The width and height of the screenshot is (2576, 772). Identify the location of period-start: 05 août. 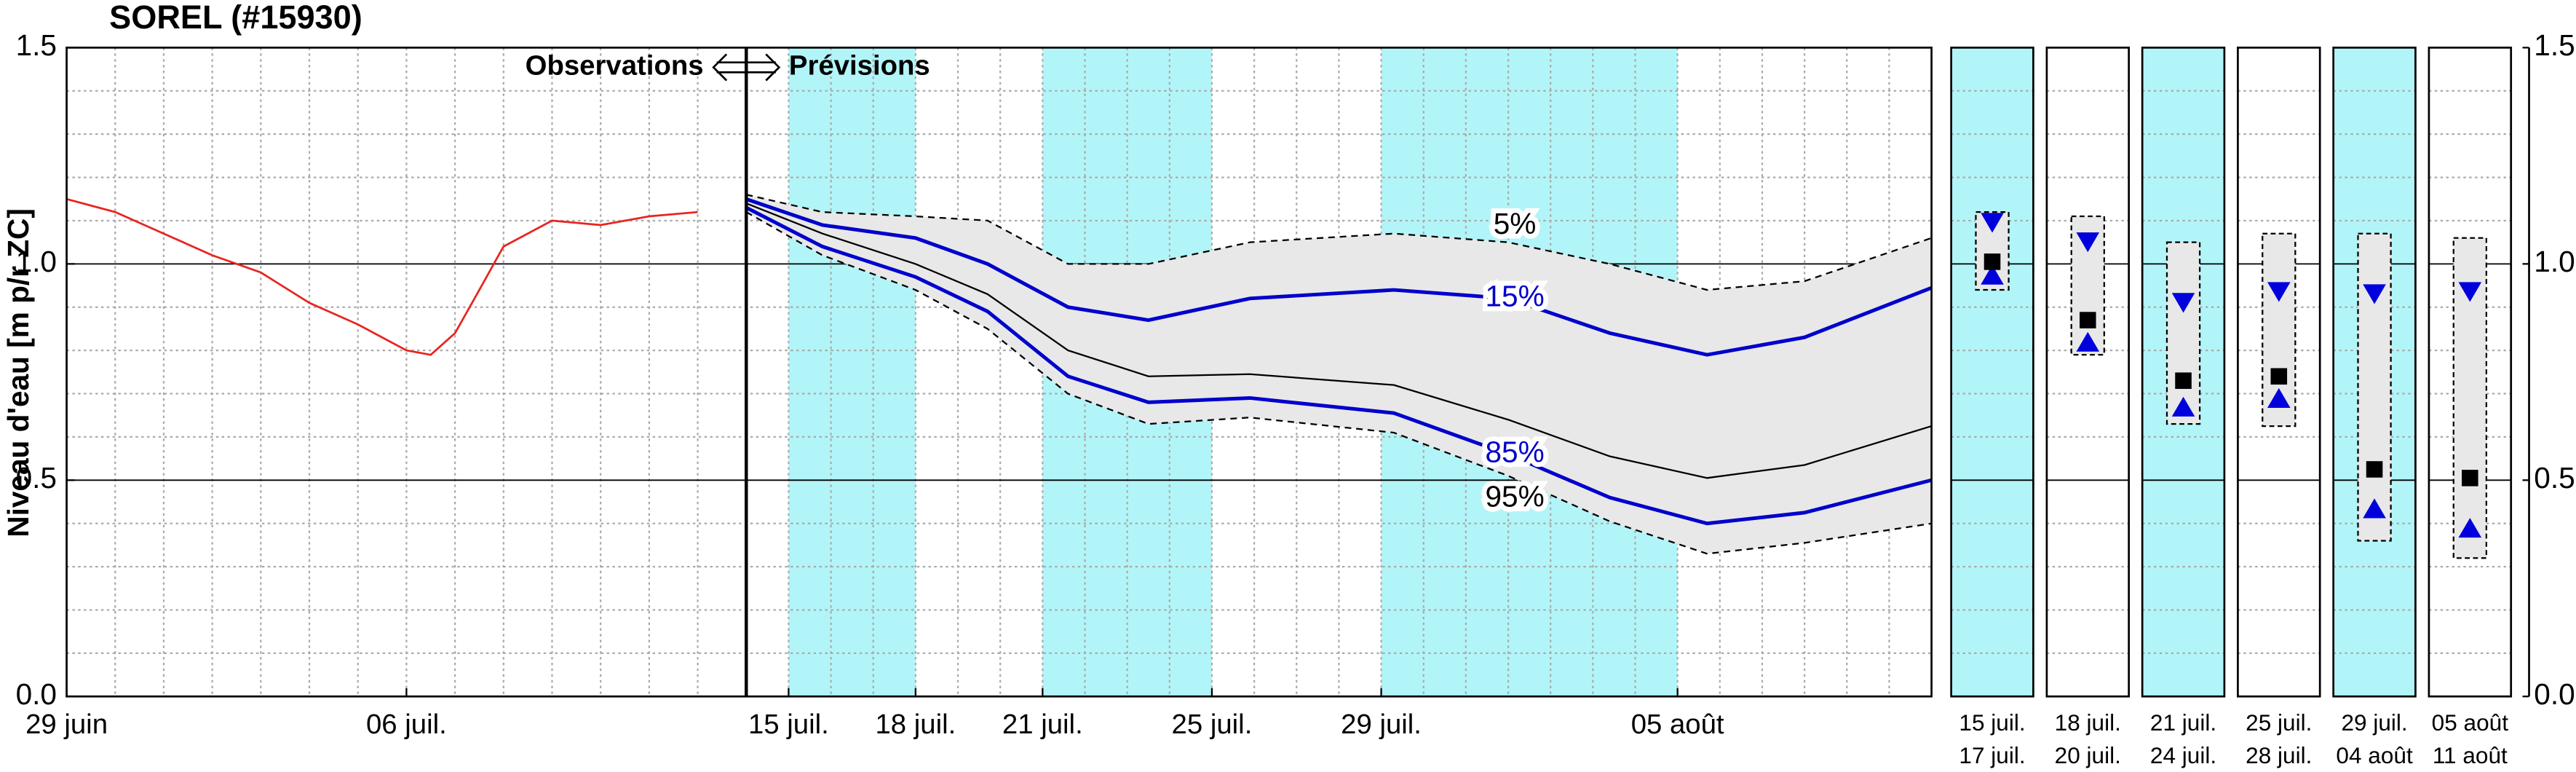
(2470, 722).